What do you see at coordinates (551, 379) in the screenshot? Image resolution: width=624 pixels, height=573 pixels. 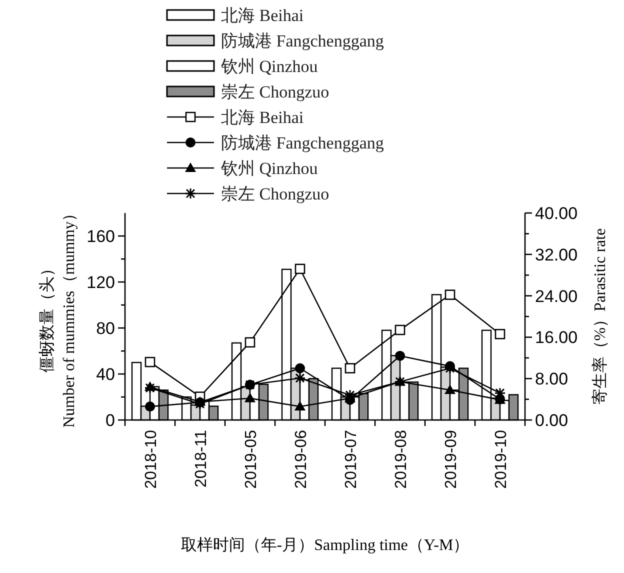 I see `y2-tick-label: 8.00` at bounding box center [551, 379].